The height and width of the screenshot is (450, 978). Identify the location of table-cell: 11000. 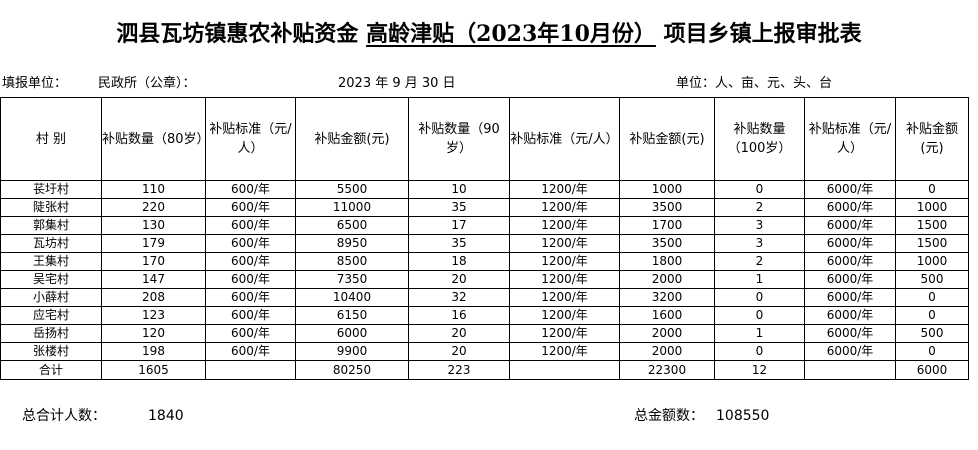
(352, 207).